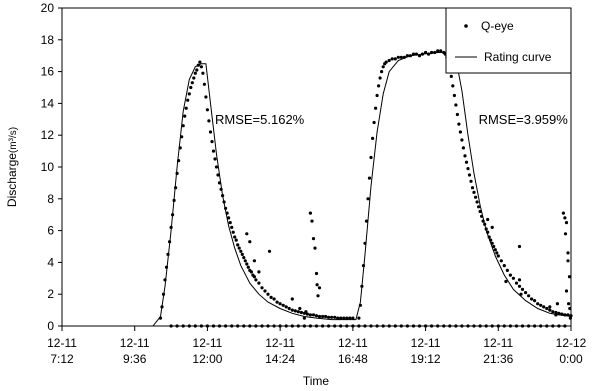  What do you see at coordinates (12, 167) in the screenshot?
I see `svg-text: Discharge(m³/s)` at bounding box center [12, 167].